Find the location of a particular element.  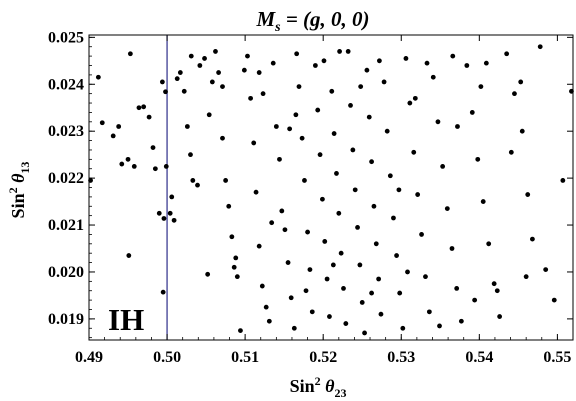

x-label-prefix: Sin is located at coordinates (302, 386).